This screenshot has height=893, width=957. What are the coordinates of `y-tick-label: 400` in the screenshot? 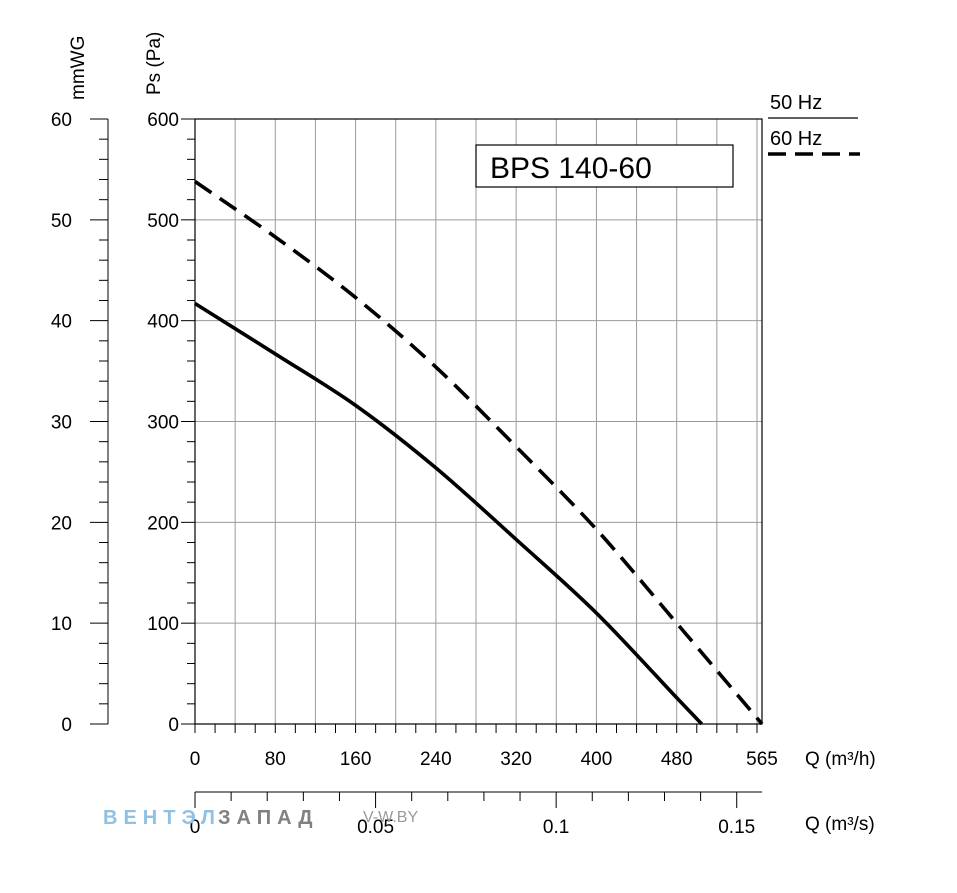 It's located at (163, 322).